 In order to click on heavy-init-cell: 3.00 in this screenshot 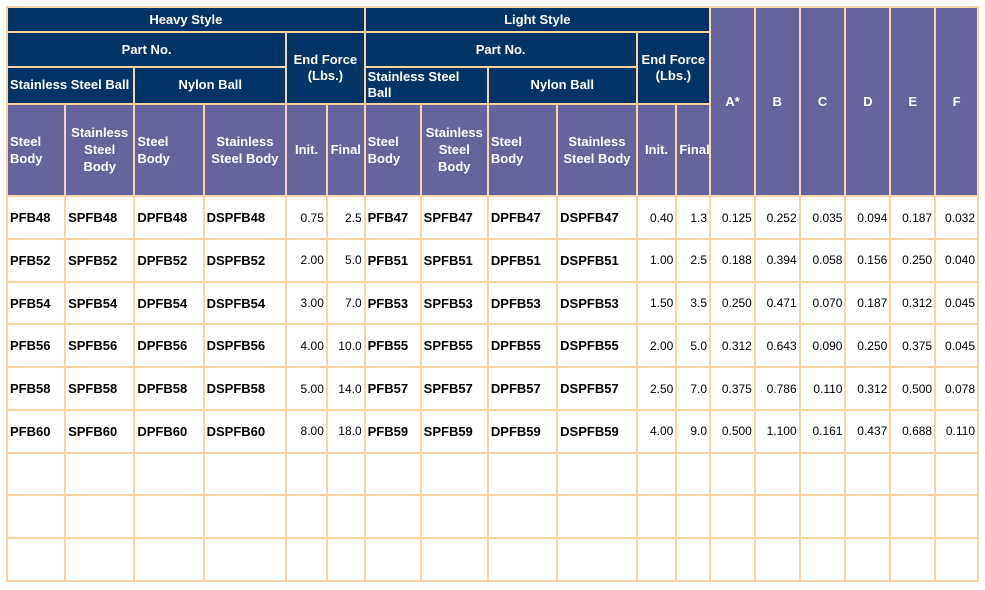, I will do `click(306, 303)`.